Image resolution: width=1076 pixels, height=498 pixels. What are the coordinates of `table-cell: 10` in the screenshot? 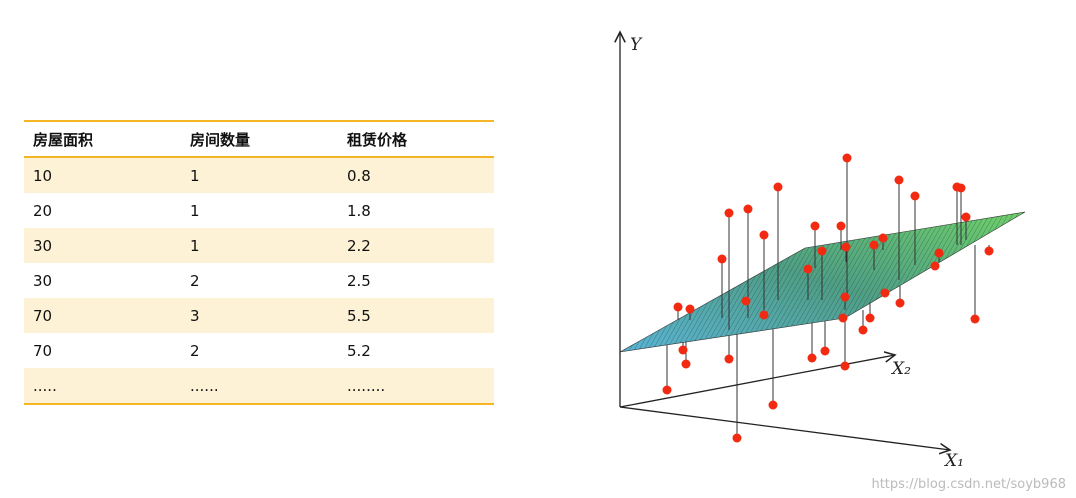 It's located at (102, 175).